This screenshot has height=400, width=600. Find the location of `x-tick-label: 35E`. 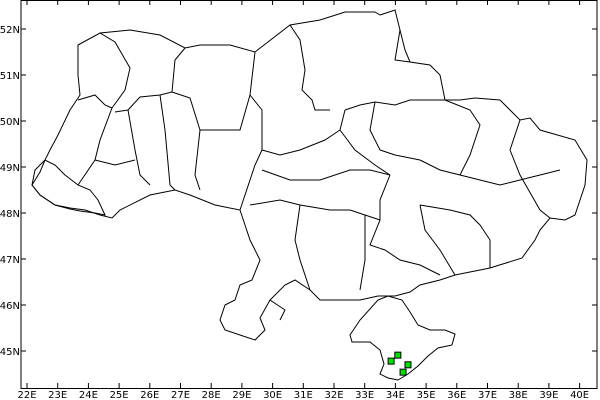

x-tick-label: 35E is located at coordinates (426, 395).